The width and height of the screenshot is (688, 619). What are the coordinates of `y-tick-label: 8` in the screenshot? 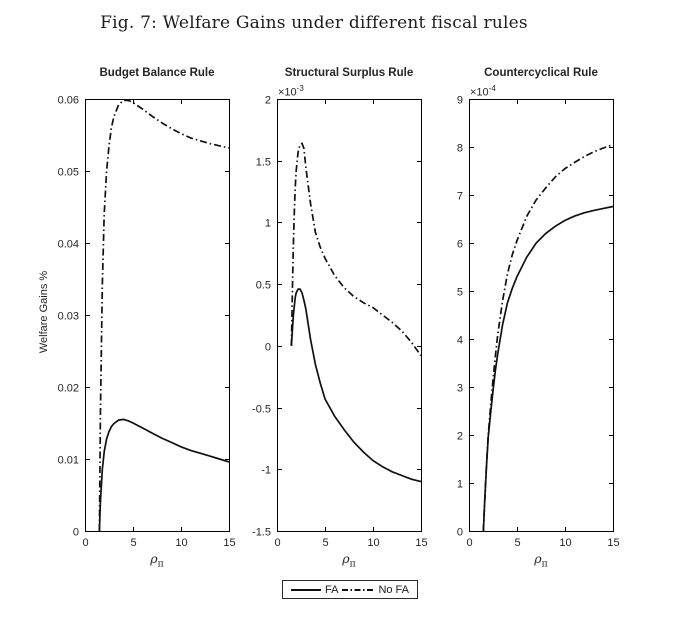 It's located at (460, 149).